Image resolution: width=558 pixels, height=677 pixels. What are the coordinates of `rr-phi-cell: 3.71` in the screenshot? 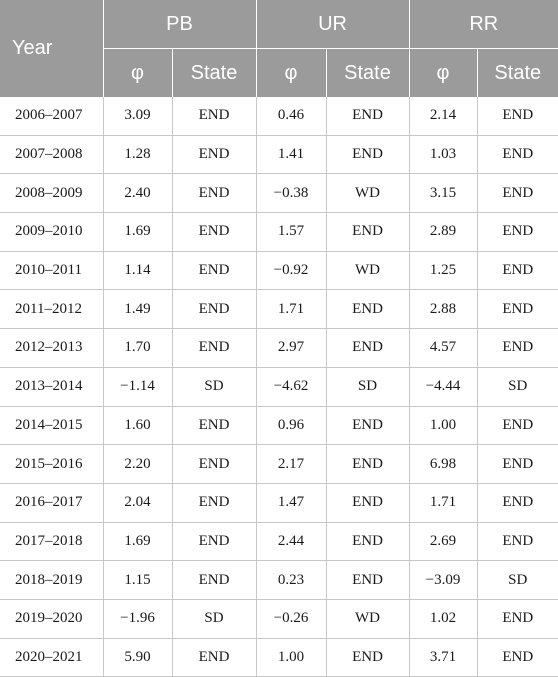 It's located at (443, 657).